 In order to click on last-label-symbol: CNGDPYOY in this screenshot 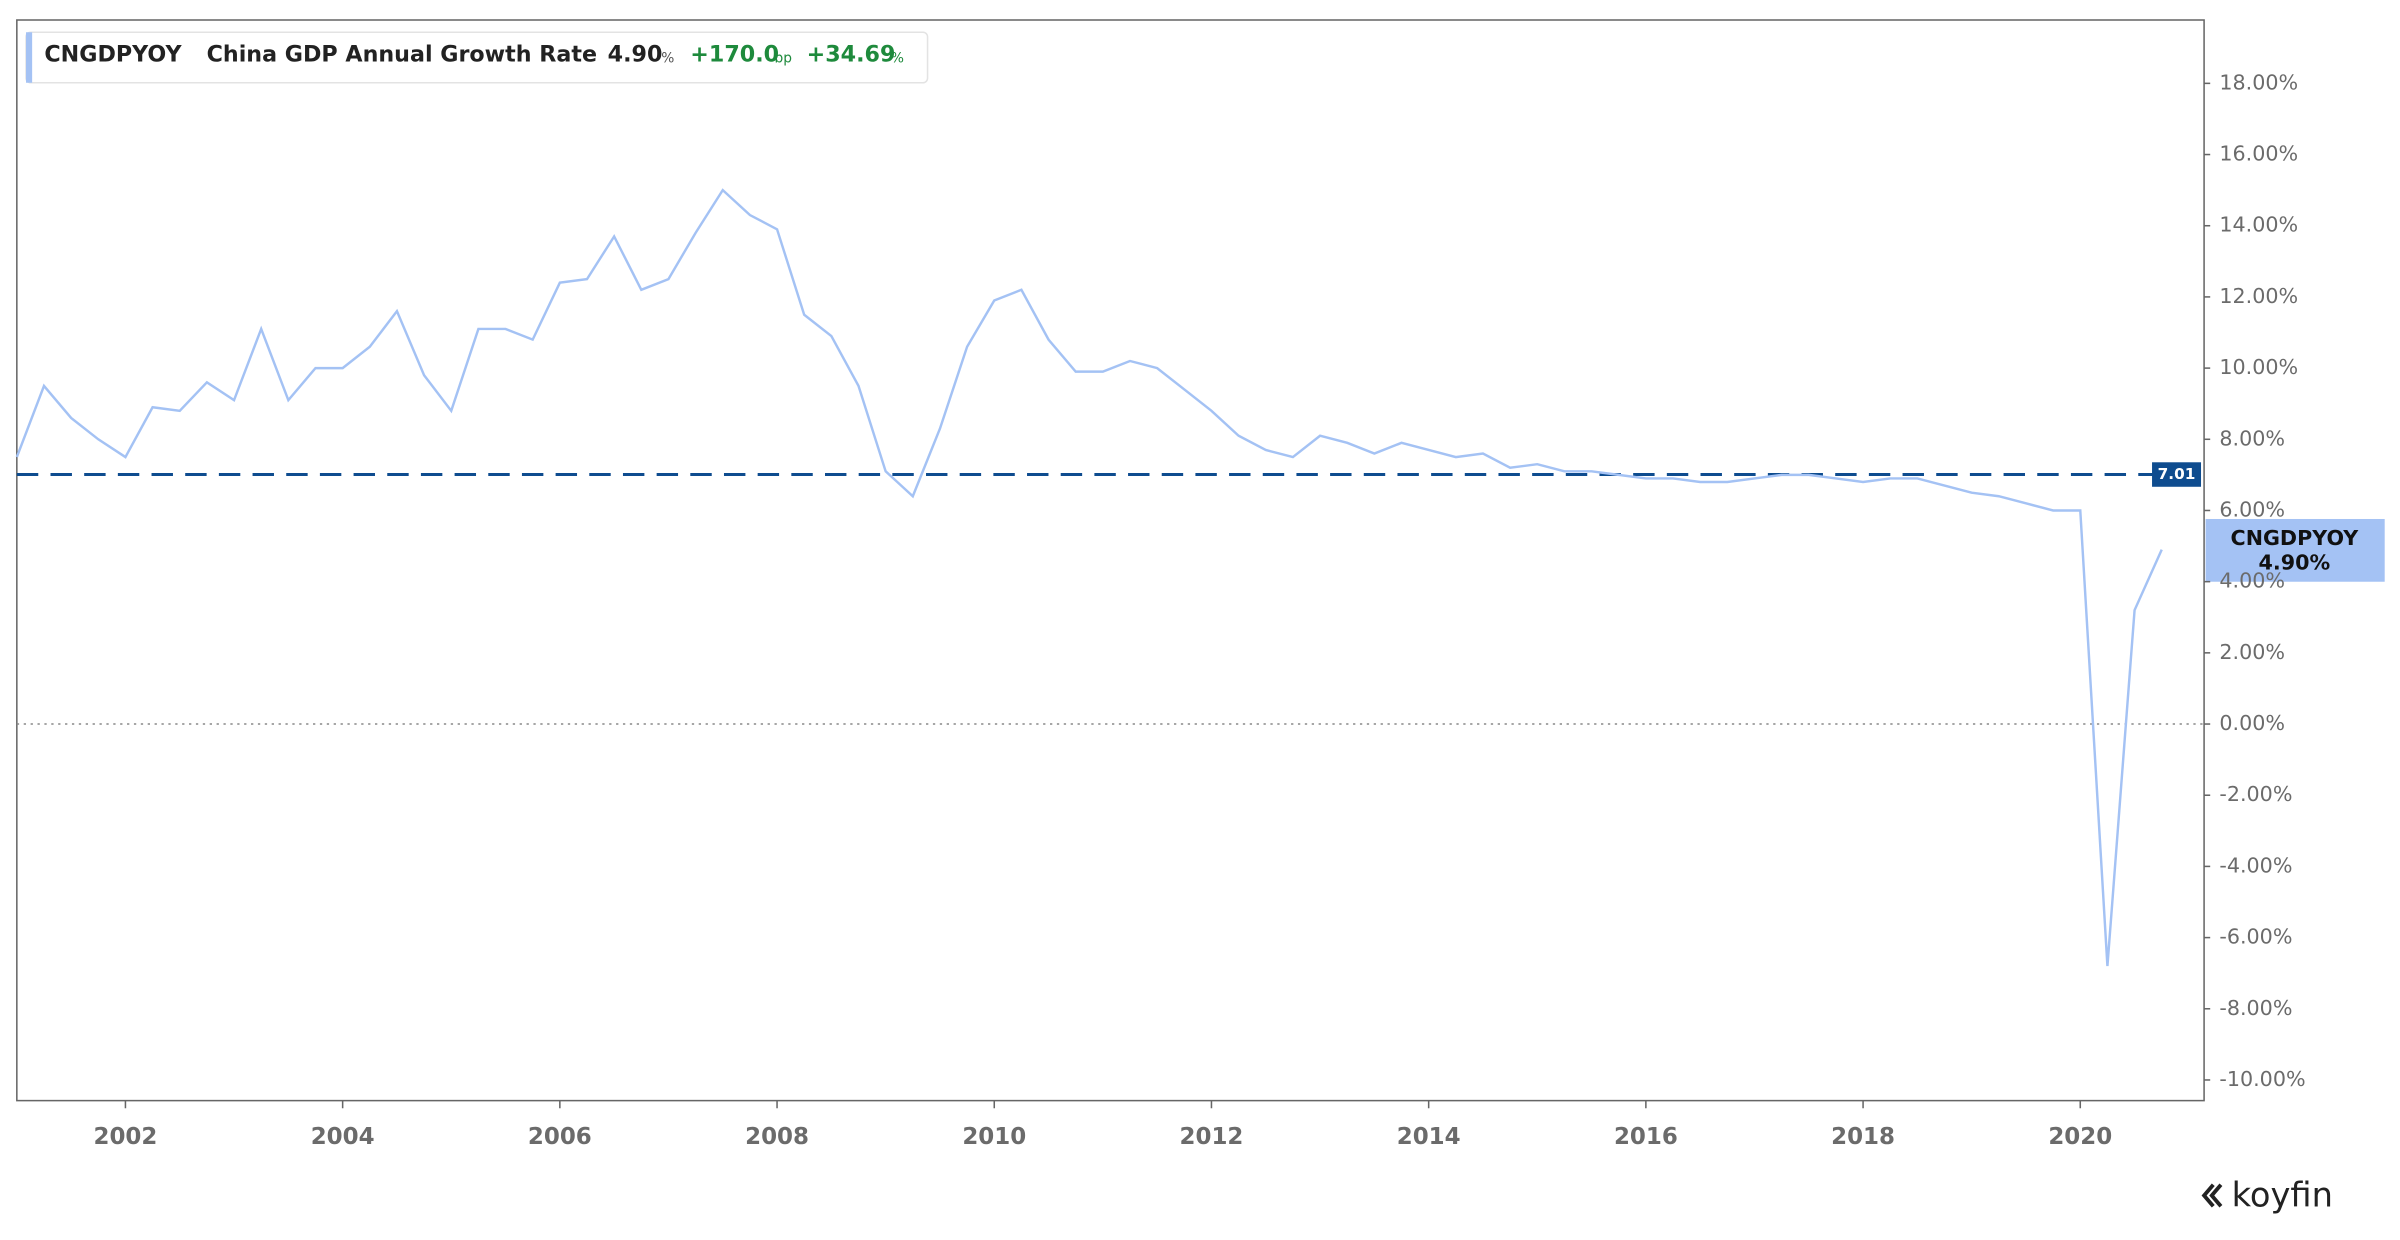, I will do `click(2295, 538)`.